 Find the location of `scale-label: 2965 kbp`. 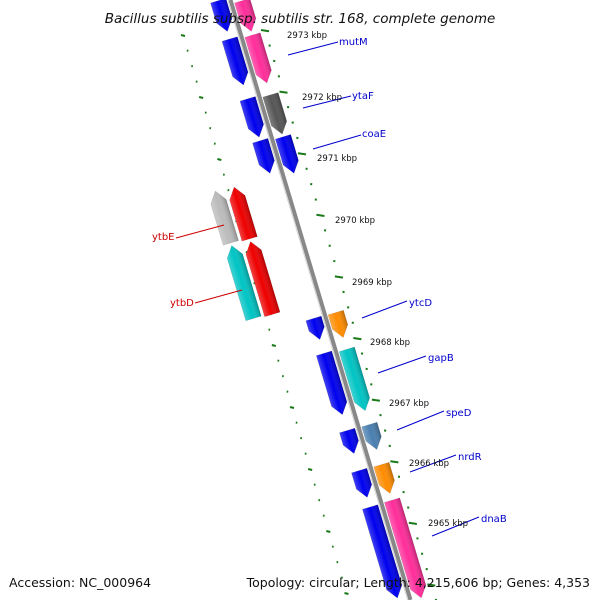

scale-label: 2965 kbp is located at coordinates (448, 524).